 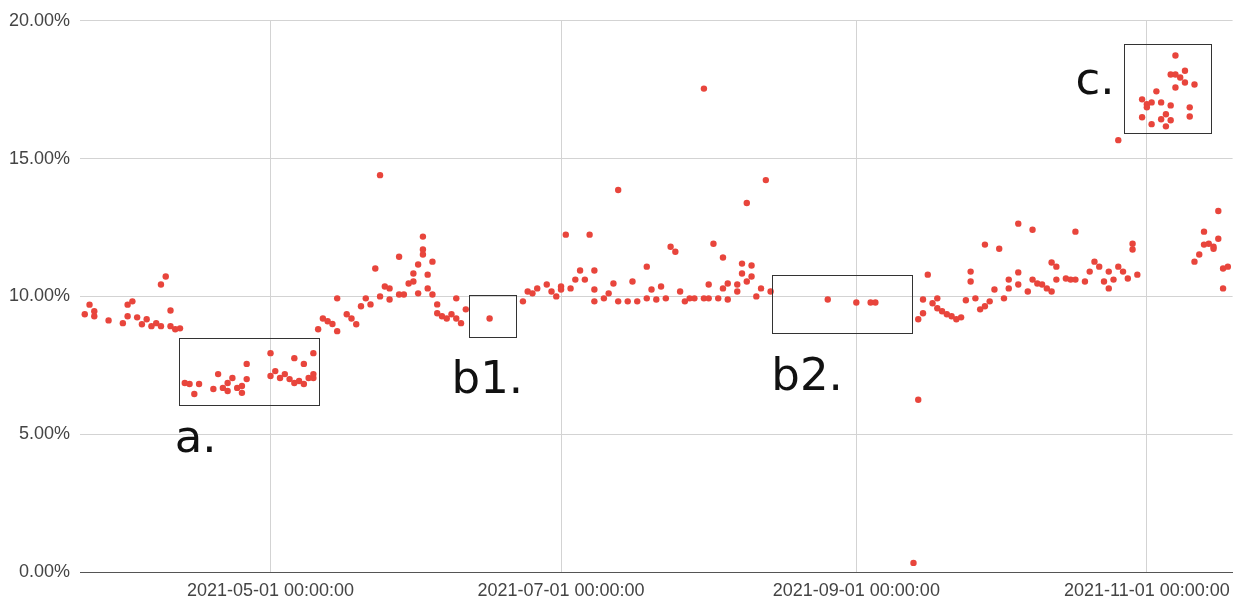 I want to click on x-tick-label: 2021-07-01 00:00:00, so click(x=561, y=589).